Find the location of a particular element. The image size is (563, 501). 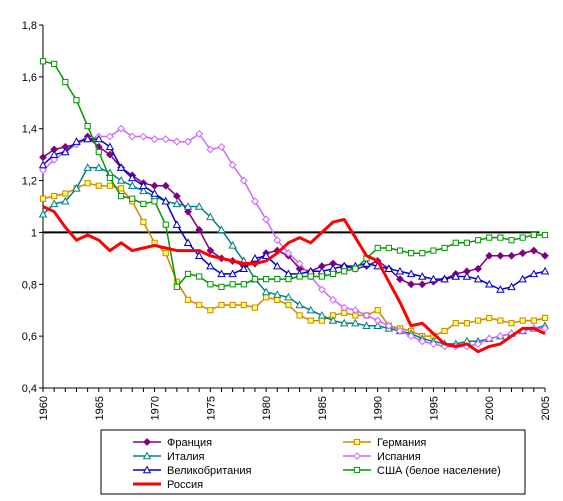

legend-item: США (белое население) is located at coordinates (422, 471).